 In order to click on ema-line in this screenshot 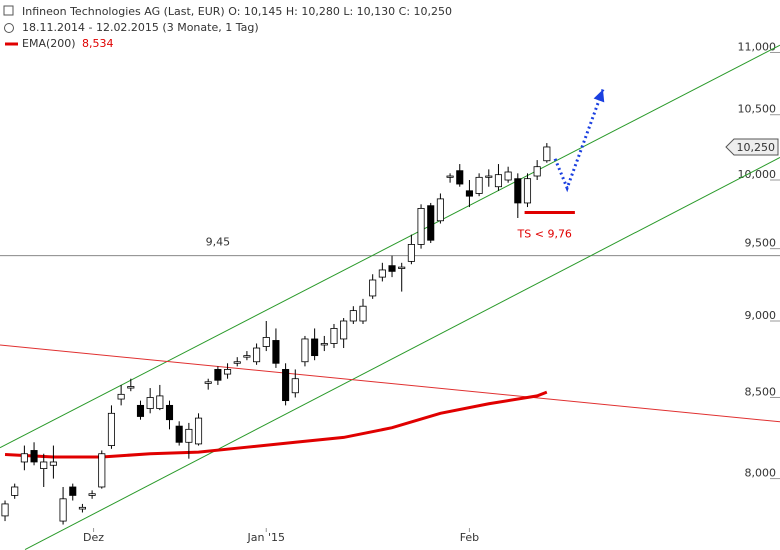, I will do `click(276, 424)`.